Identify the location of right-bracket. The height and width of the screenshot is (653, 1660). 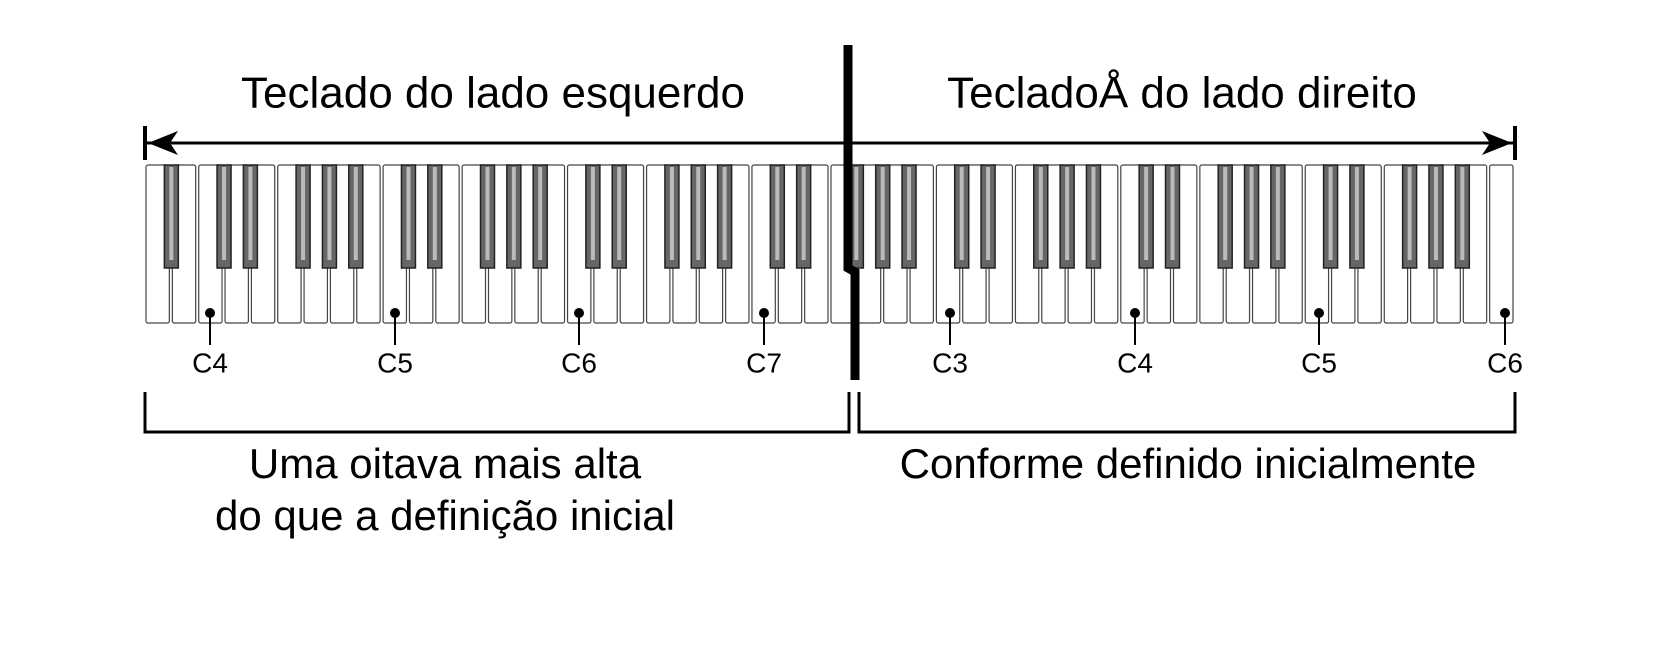
(1187, 413).